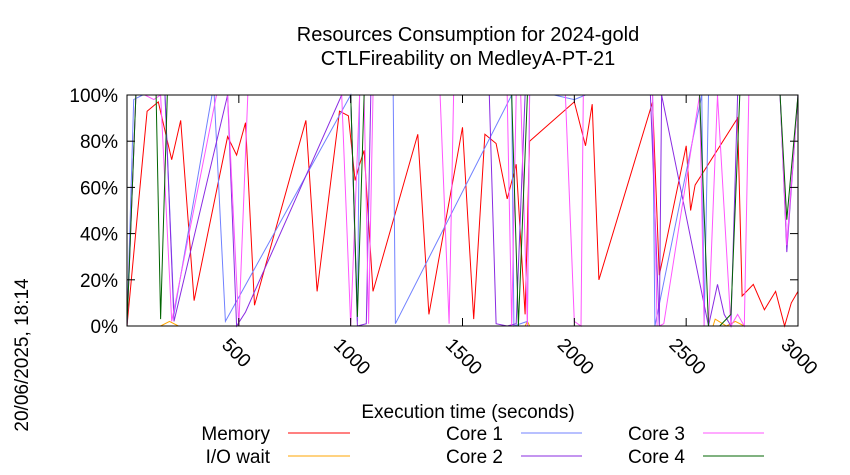 This screenshot has height=475, width=850. What do you see at coordinates (99, 281) in the screenshot?
I see `y-tick-label: 20%` at bounding box center [99, 281].